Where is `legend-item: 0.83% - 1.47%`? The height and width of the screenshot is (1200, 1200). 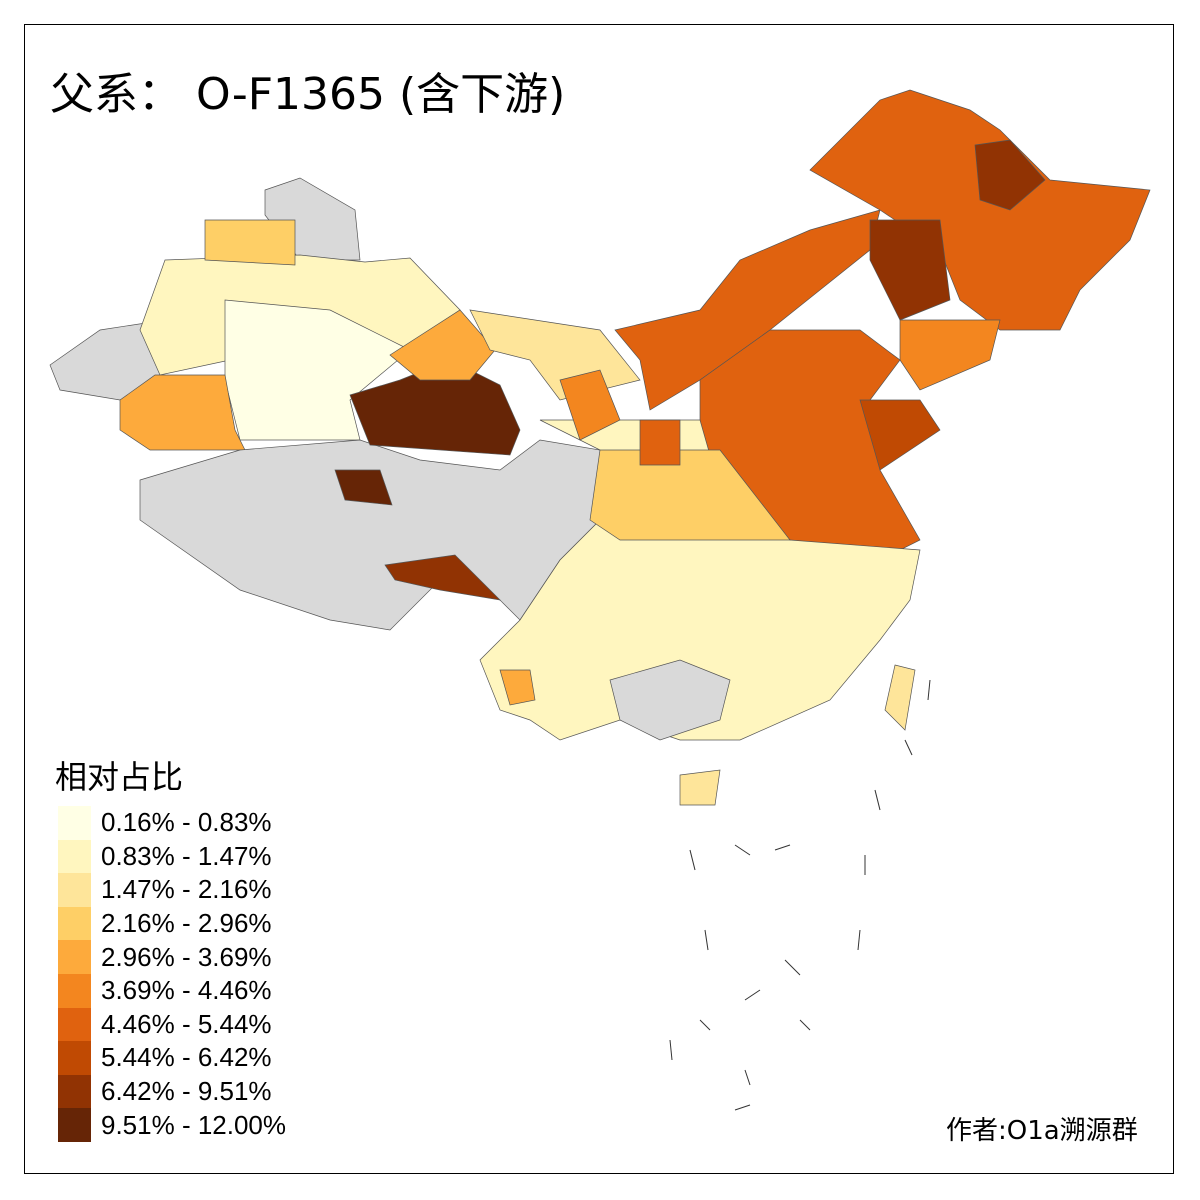 legend-item: 0.83% - 1.47% is located at coordinates (172, 856).